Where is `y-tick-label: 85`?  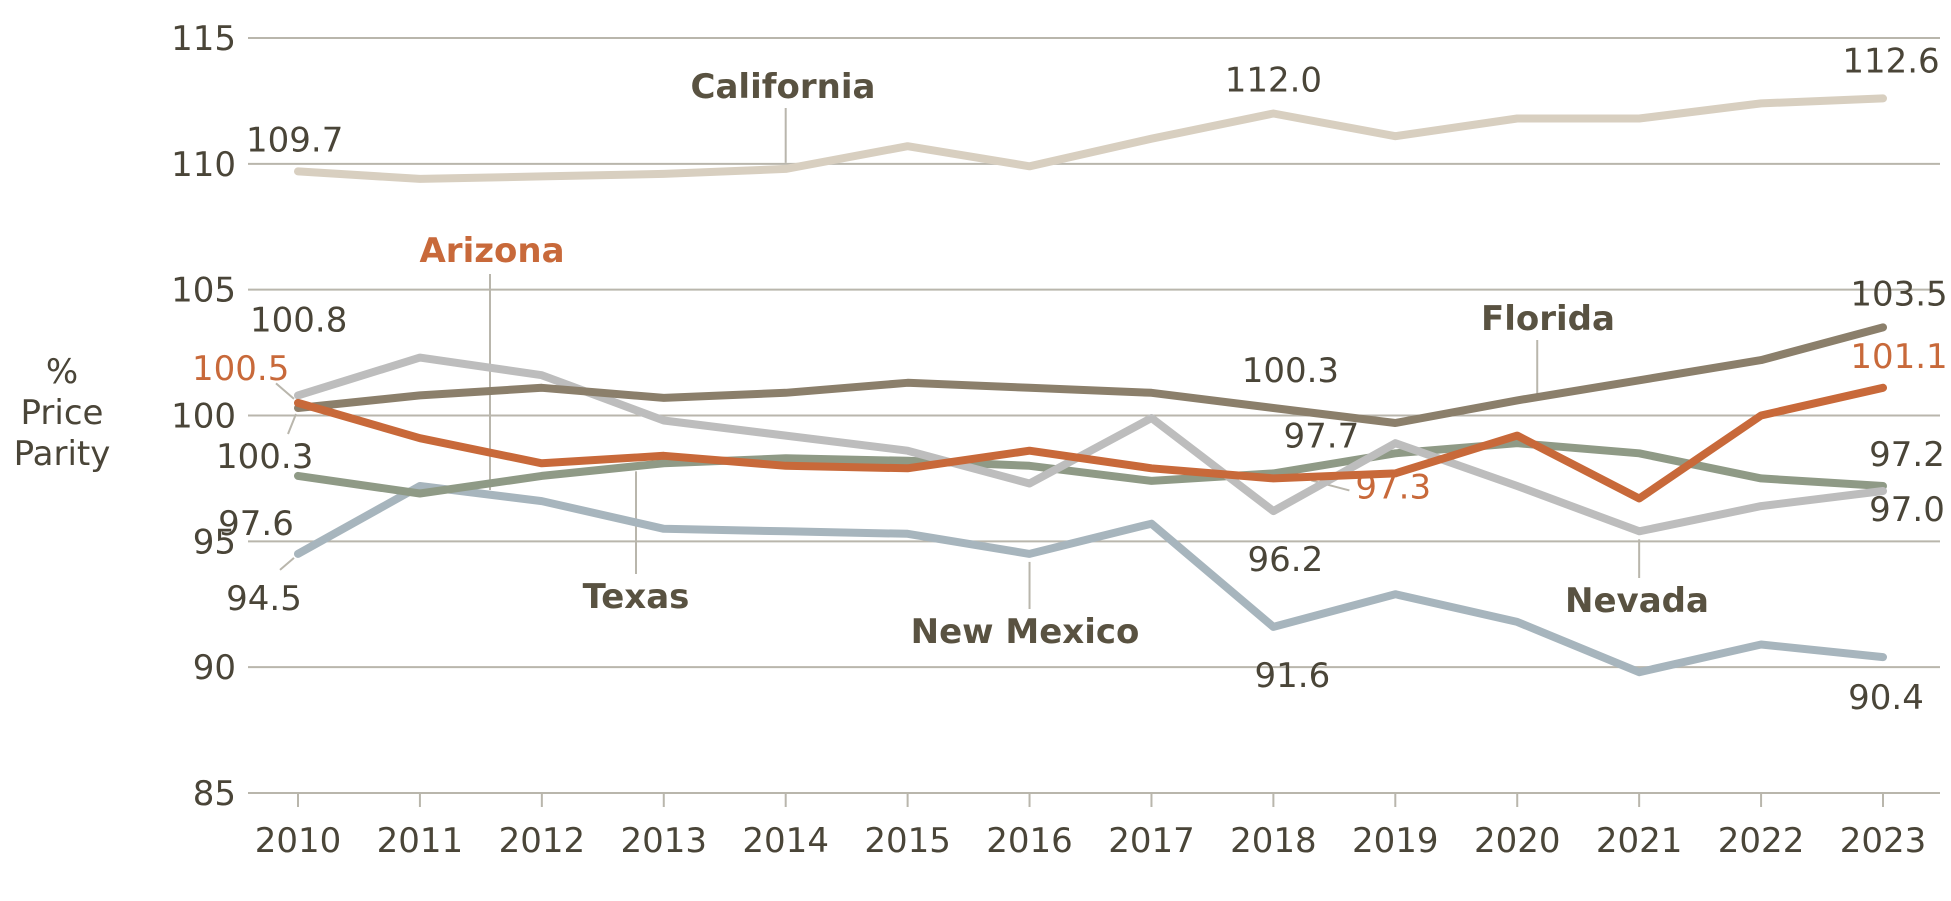 y-tick-label: 85 is located at coordinates (214, 794).